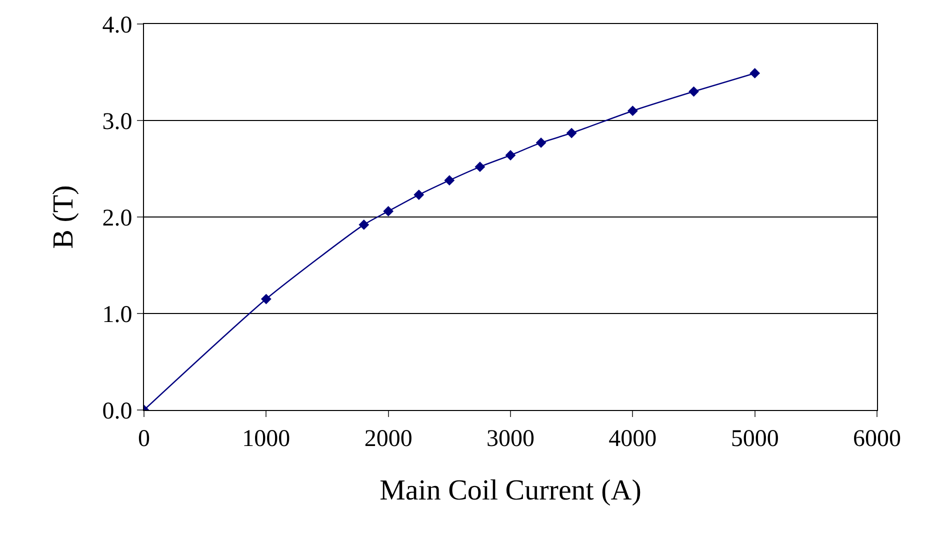  I want to click on x-tick-label: 4000, so click(632, 439).